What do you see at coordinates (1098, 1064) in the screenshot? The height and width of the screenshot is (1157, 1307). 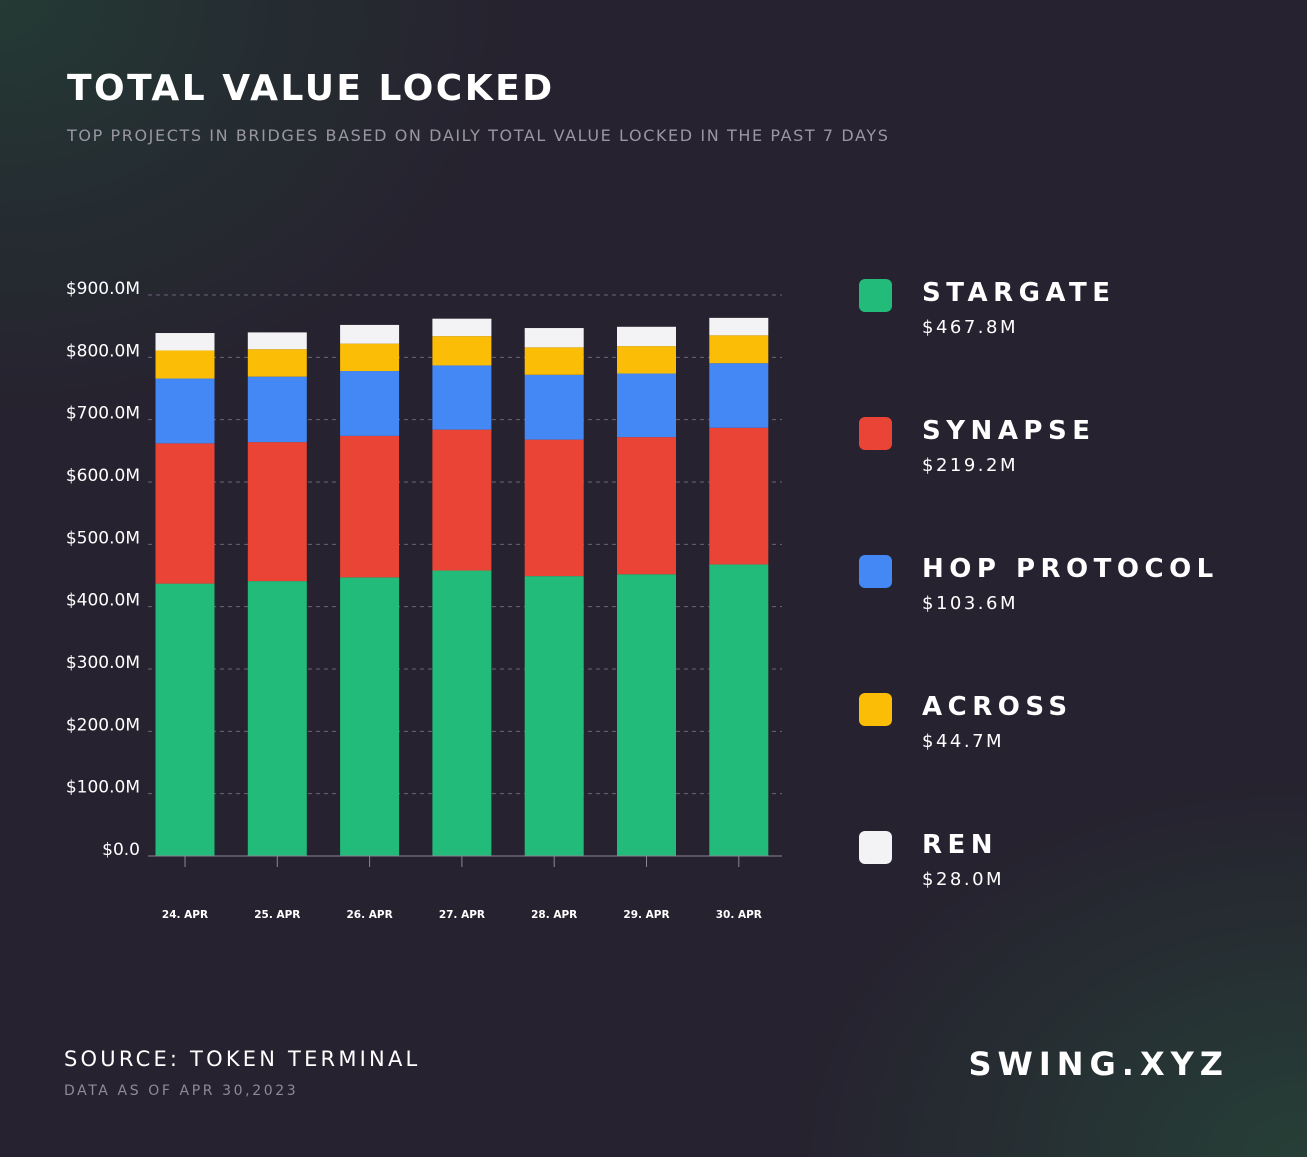 I see `brand-logo-text: SWING.XYZ` at bounding box center [1098, 1064].